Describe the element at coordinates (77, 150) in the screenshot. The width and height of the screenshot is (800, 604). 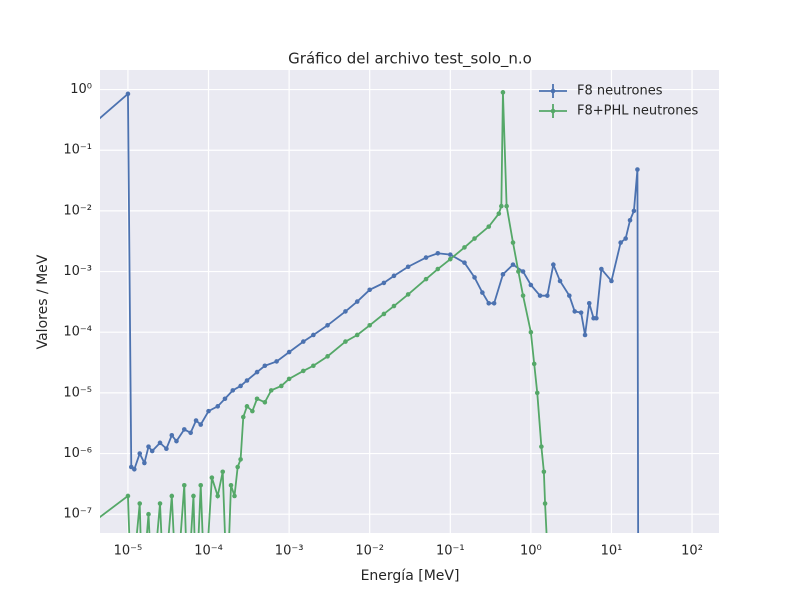
I see `y-tick-label: 10⁻¹` at that location.